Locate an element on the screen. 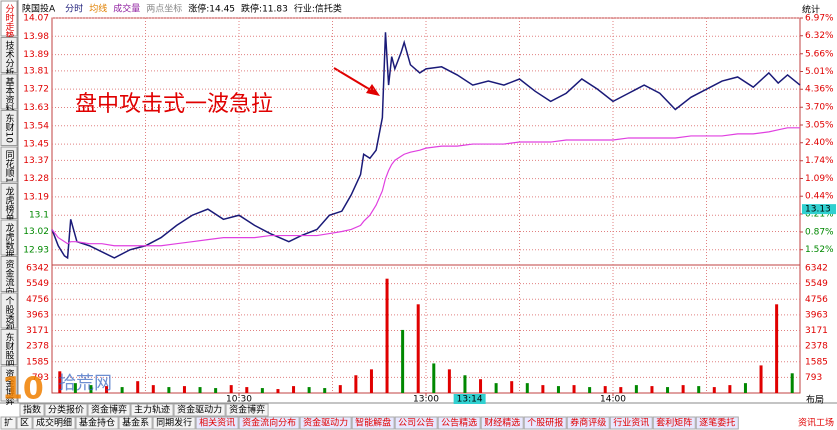 The width and height of the screenshot is (837, 430). tab-label: 公告精选 is located at coordinates (459, 423).